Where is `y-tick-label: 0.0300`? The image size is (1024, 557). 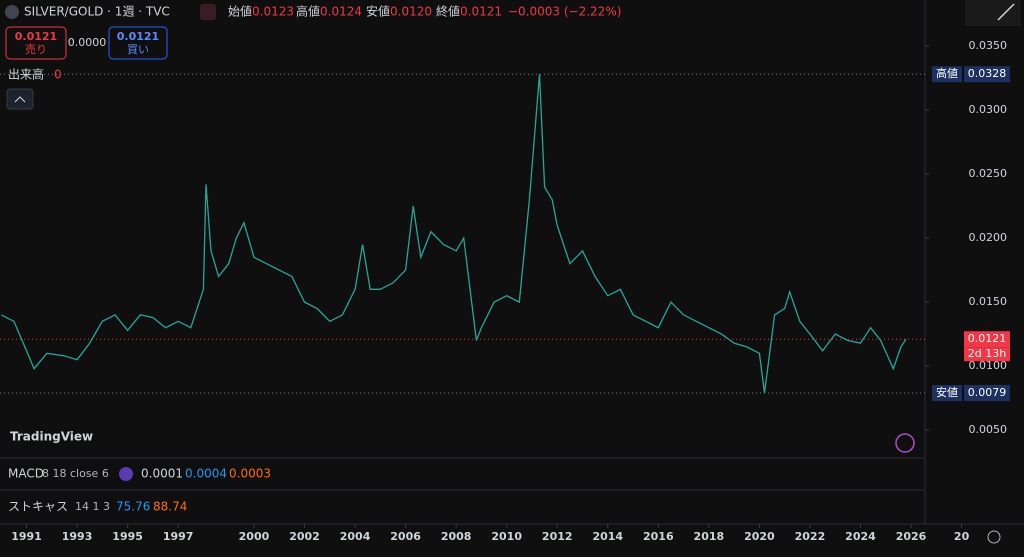
y-tick-label: 0.0300 is located at coordinates (988, 109).